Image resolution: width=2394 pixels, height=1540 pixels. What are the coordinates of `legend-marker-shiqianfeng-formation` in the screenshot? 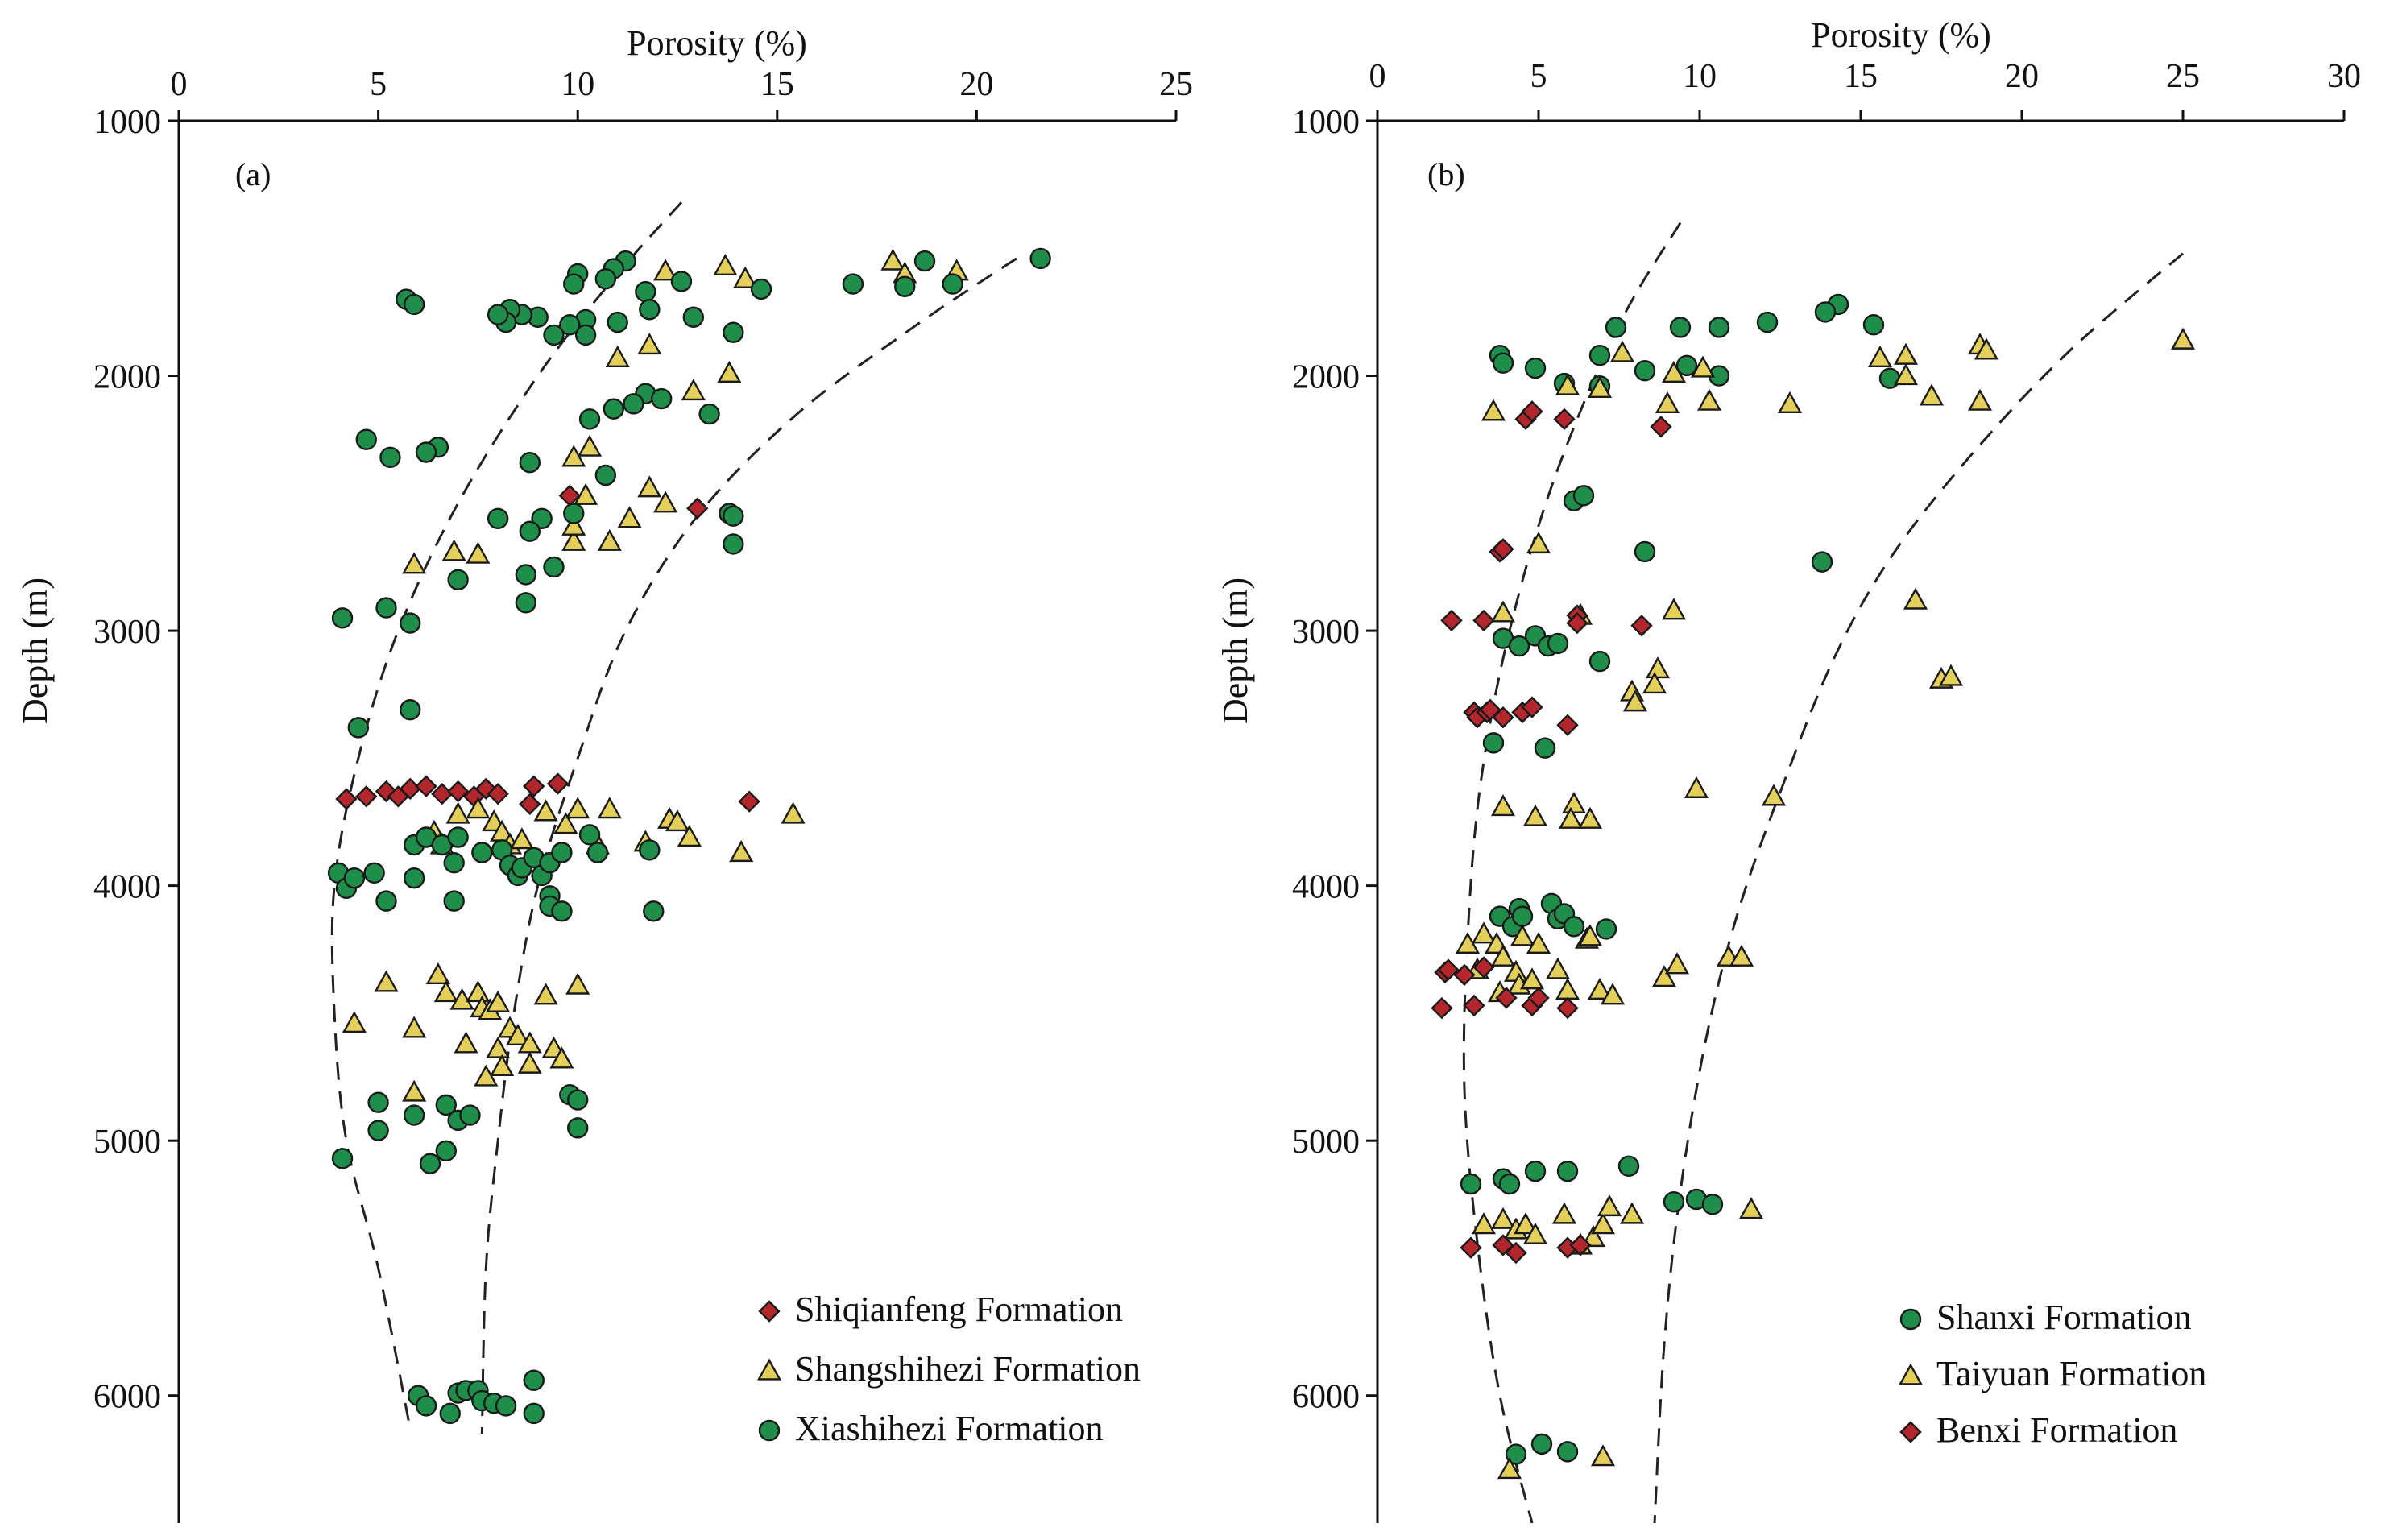 It's located at (769, 1311).